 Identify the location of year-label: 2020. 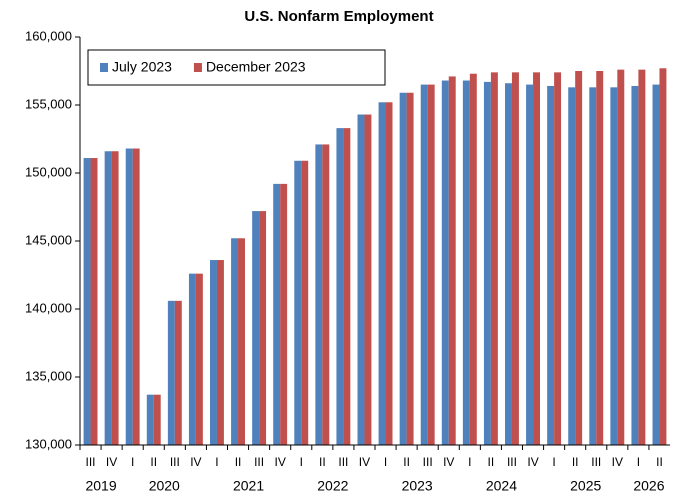
(164, 486).